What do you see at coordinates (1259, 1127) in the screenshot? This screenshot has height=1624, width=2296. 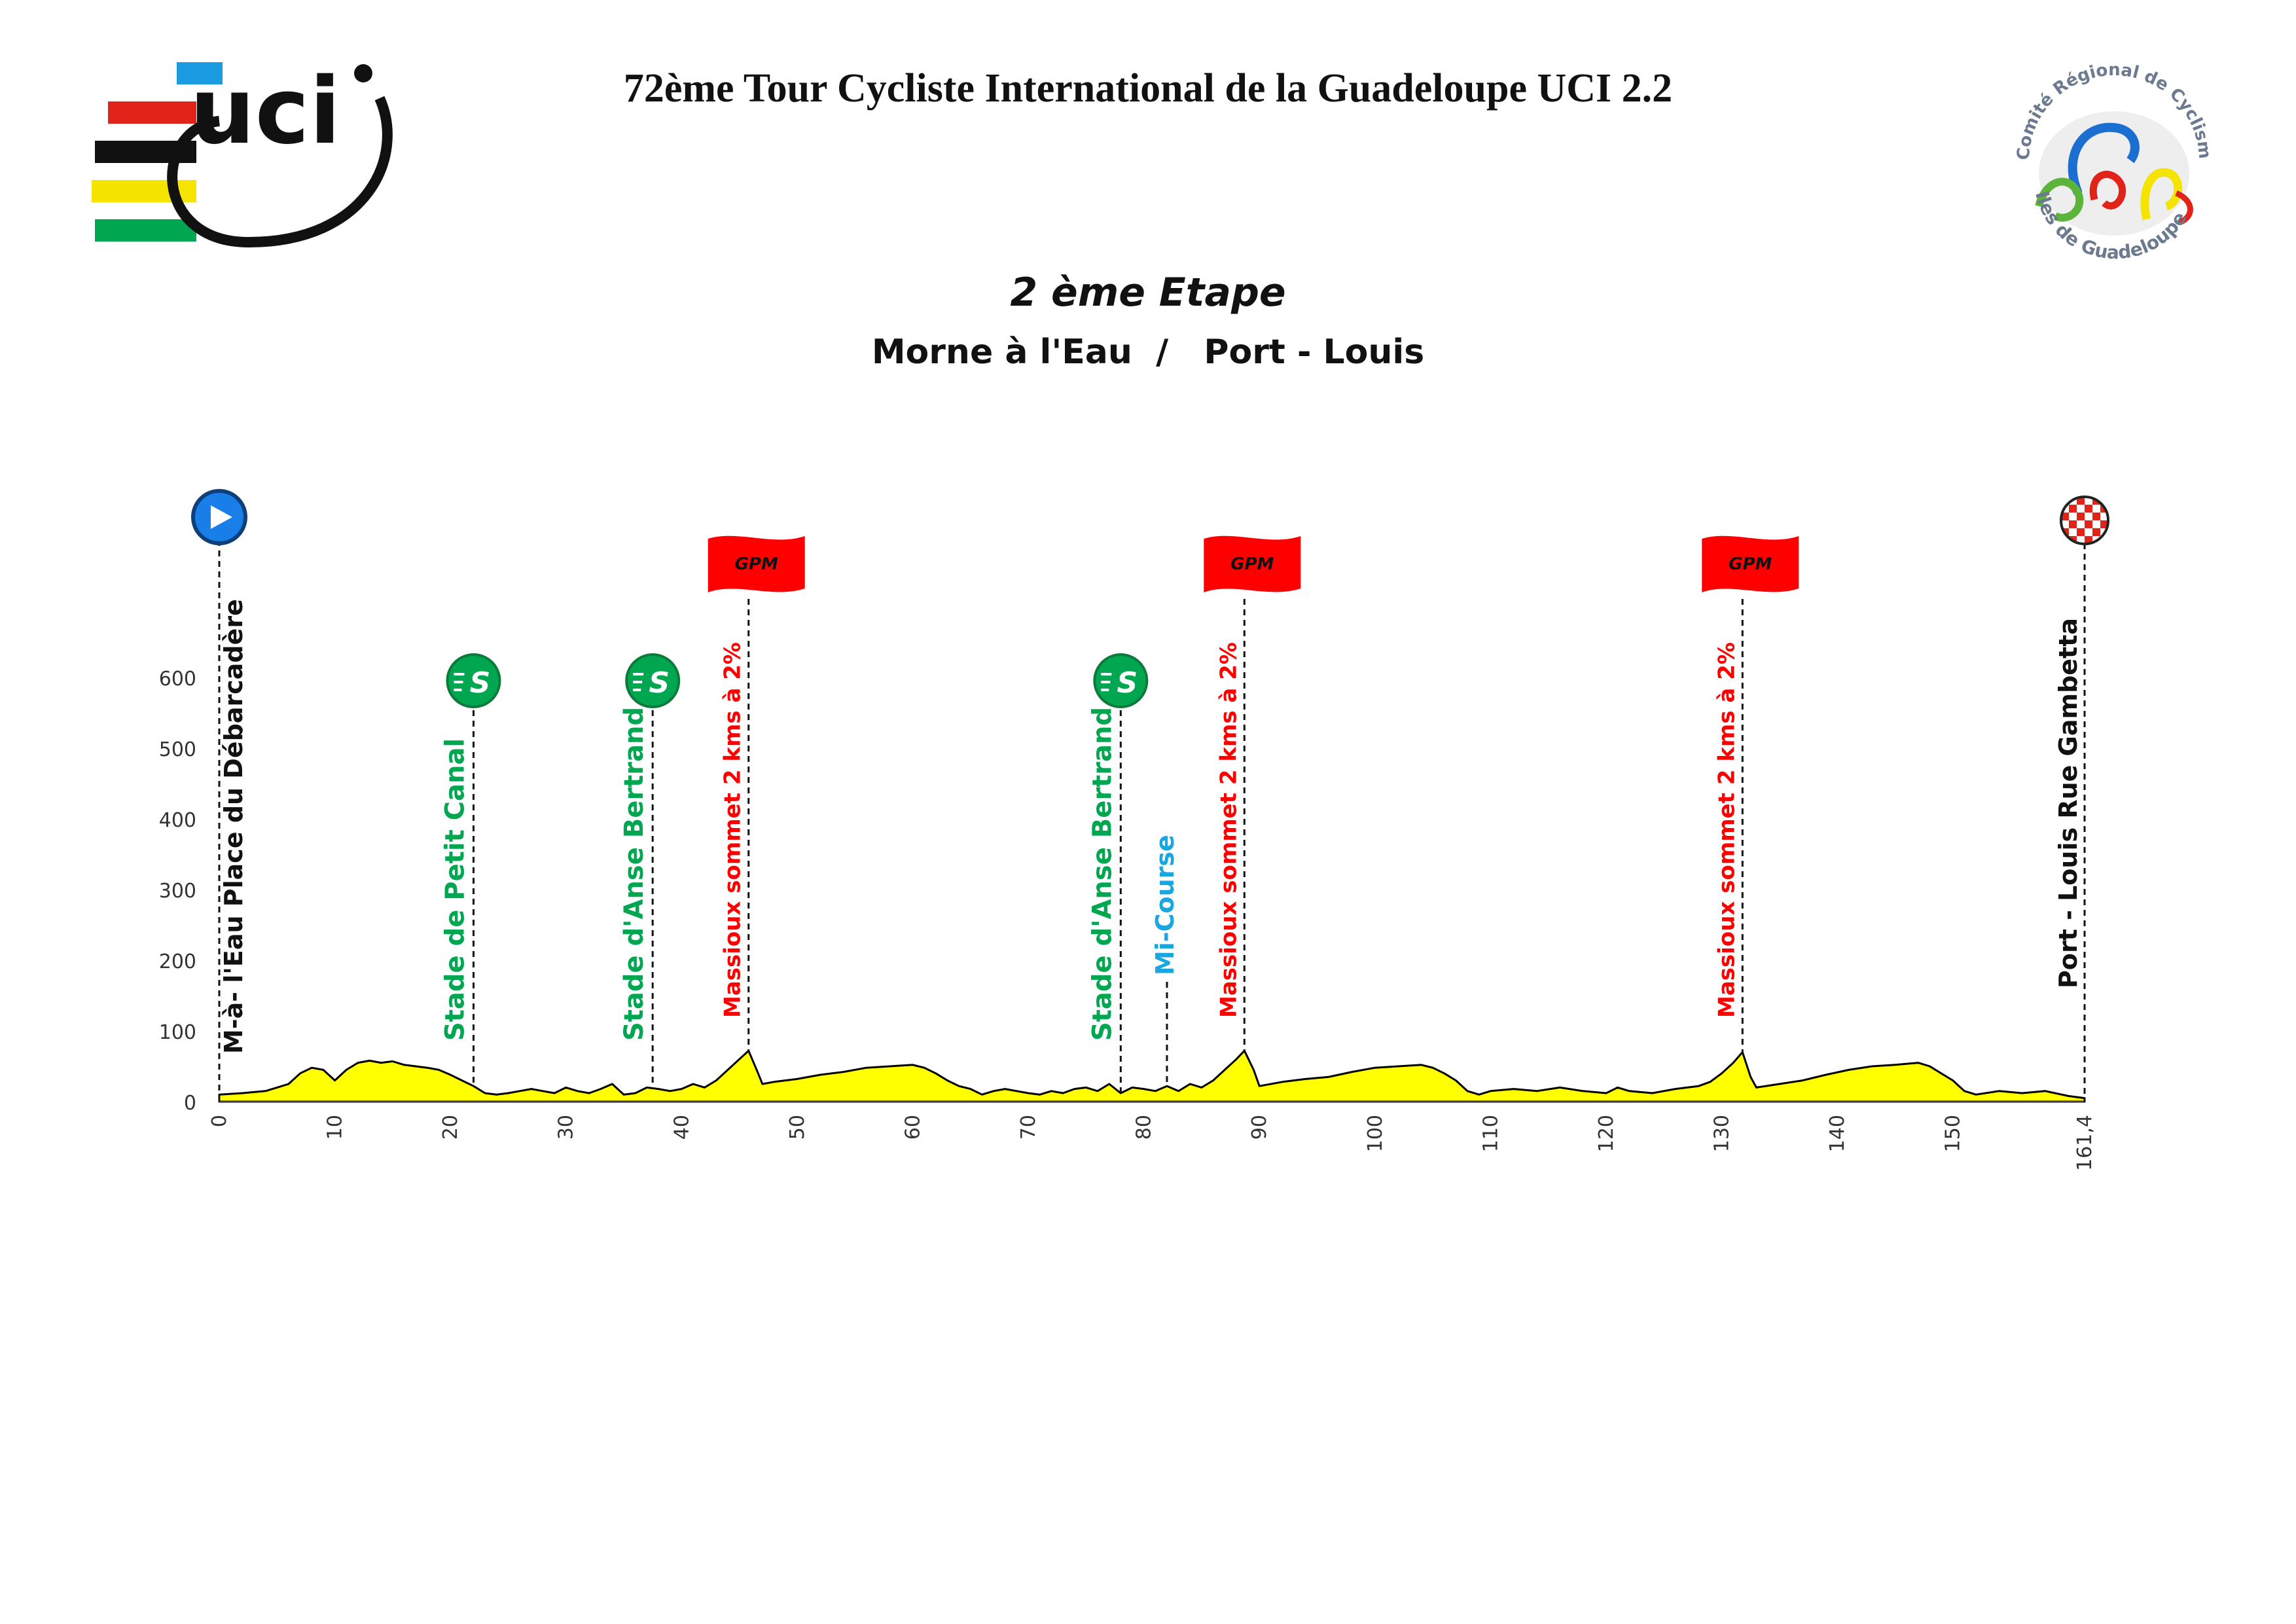 I see `x-tick-label: 90` at bounding box center [1259, 1127].